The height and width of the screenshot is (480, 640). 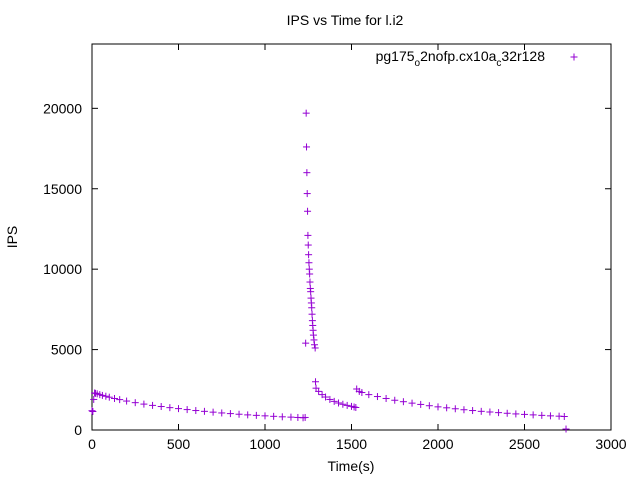 I want to click on legend: pg175o2nofp.cx10ac32r128, so click(x=477, y=58).